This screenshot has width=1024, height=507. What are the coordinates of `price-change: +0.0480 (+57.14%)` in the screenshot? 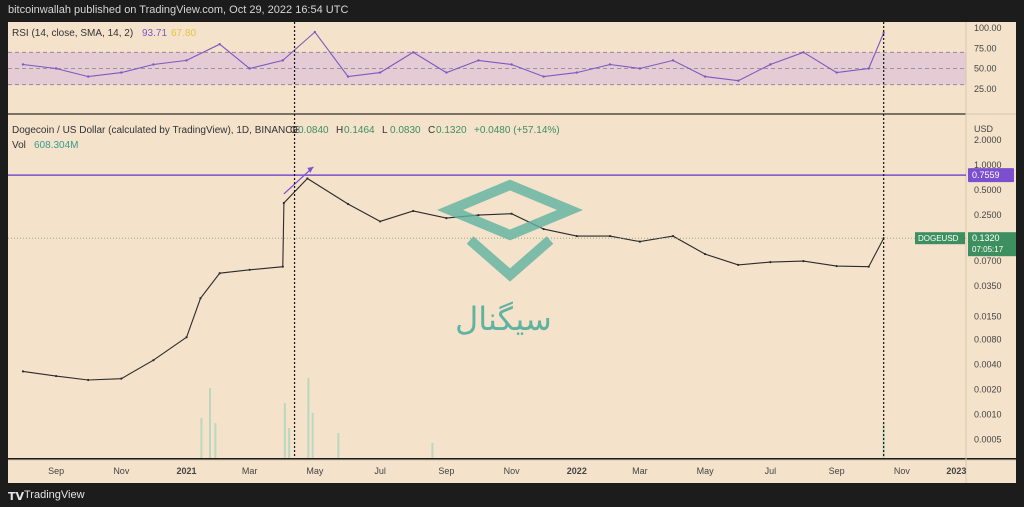 It's located at (517, 130).